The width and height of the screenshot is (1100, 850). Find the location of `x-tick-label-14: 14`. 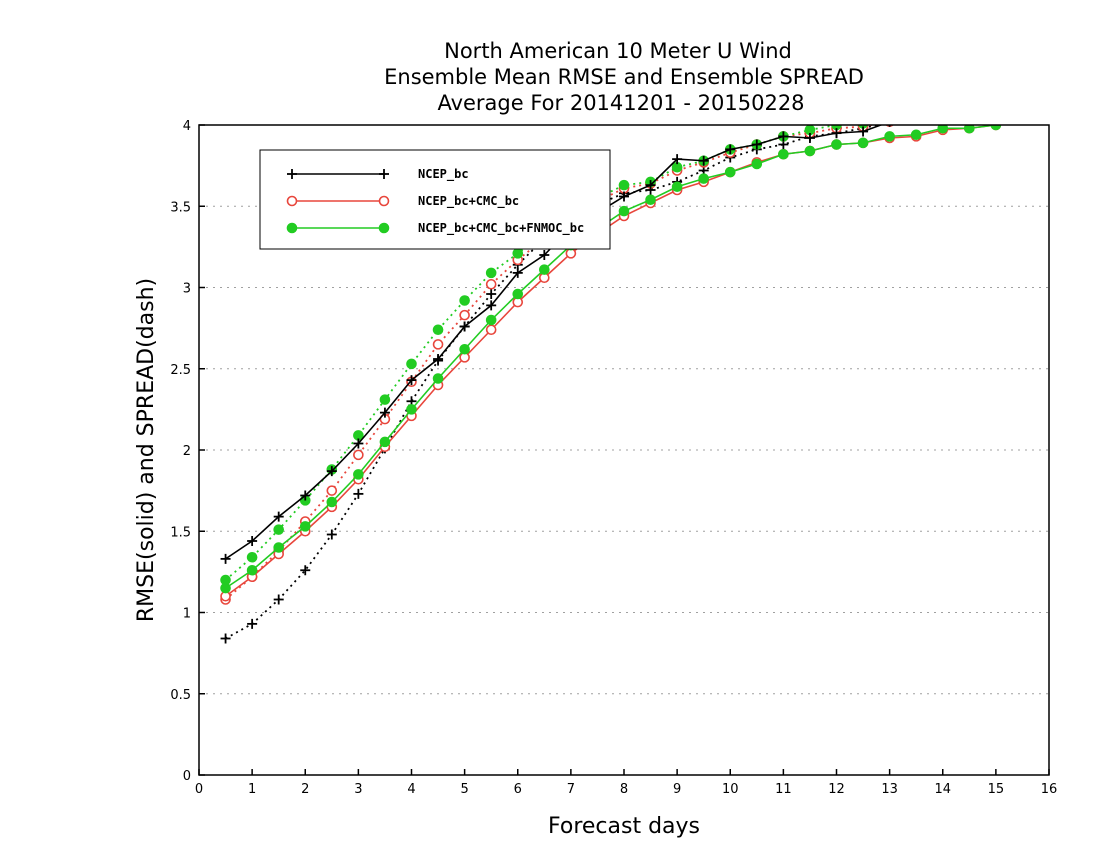

x-tick-label-14: 14 is located at coordinates (942, 789).